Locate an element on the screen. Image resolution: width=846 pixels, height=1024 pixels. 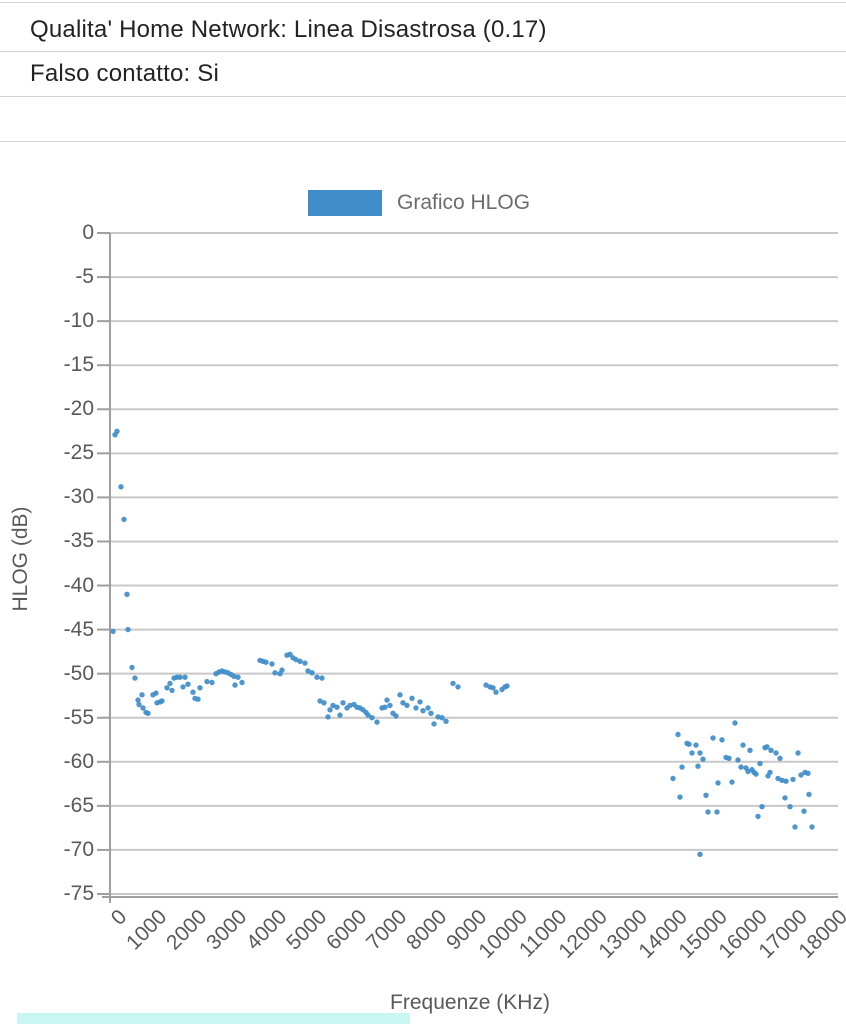
y-tick-label: -25 is located at coordinates (78, 453).